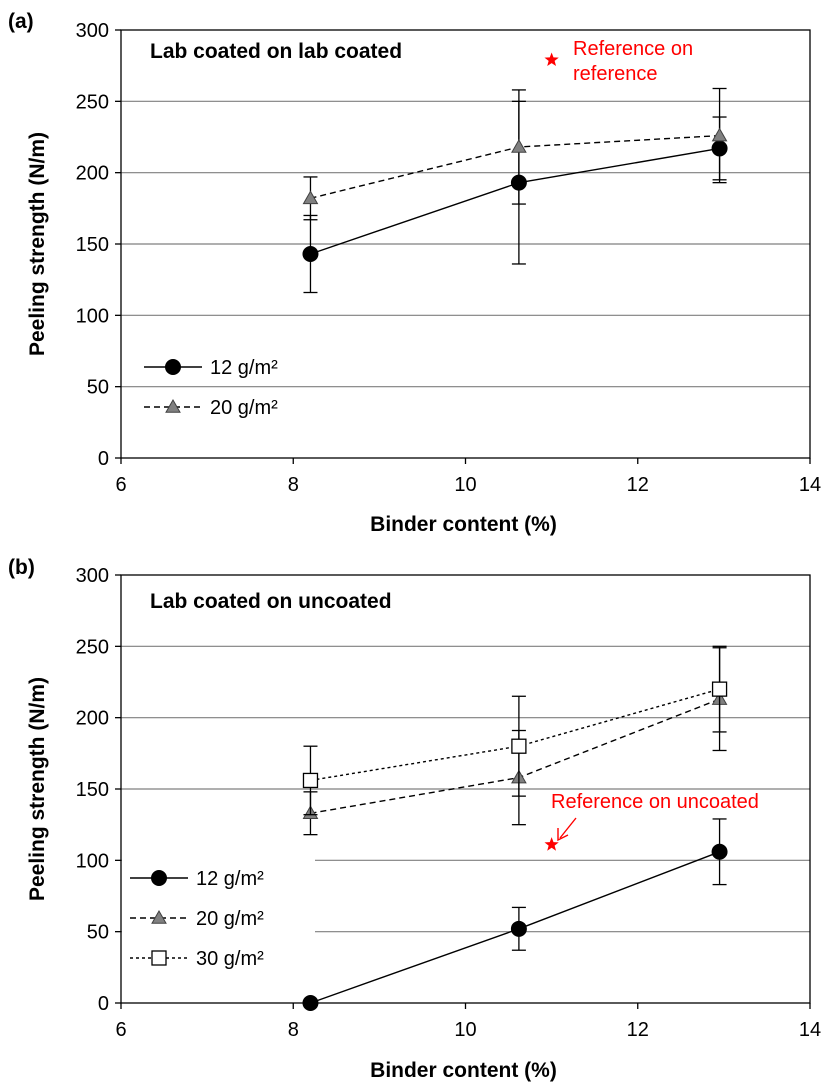 The height and width of the screenshot is (1085, 827). Describe the element at coordinates (563, 835) in the screenshot. I see `reference-arrow-head` at that location.